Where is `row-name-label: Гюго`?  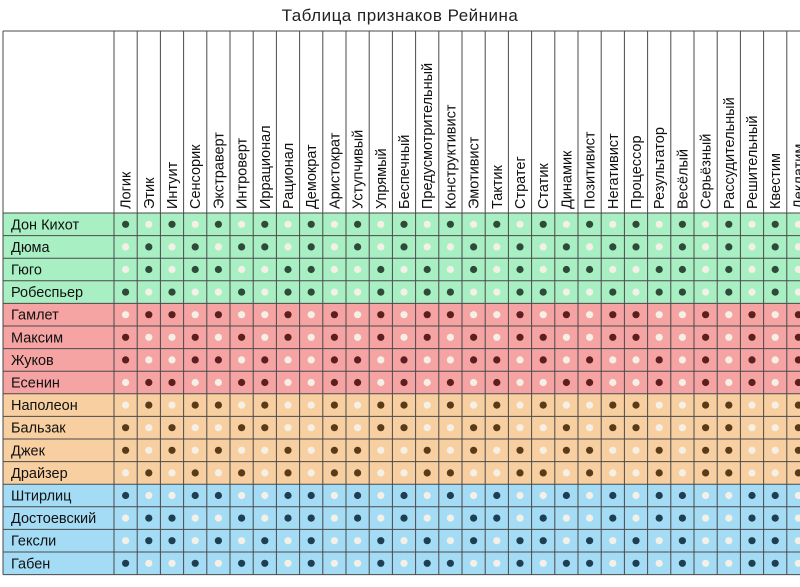 row-name-label: Гюго is located at coordinates (26, 271).